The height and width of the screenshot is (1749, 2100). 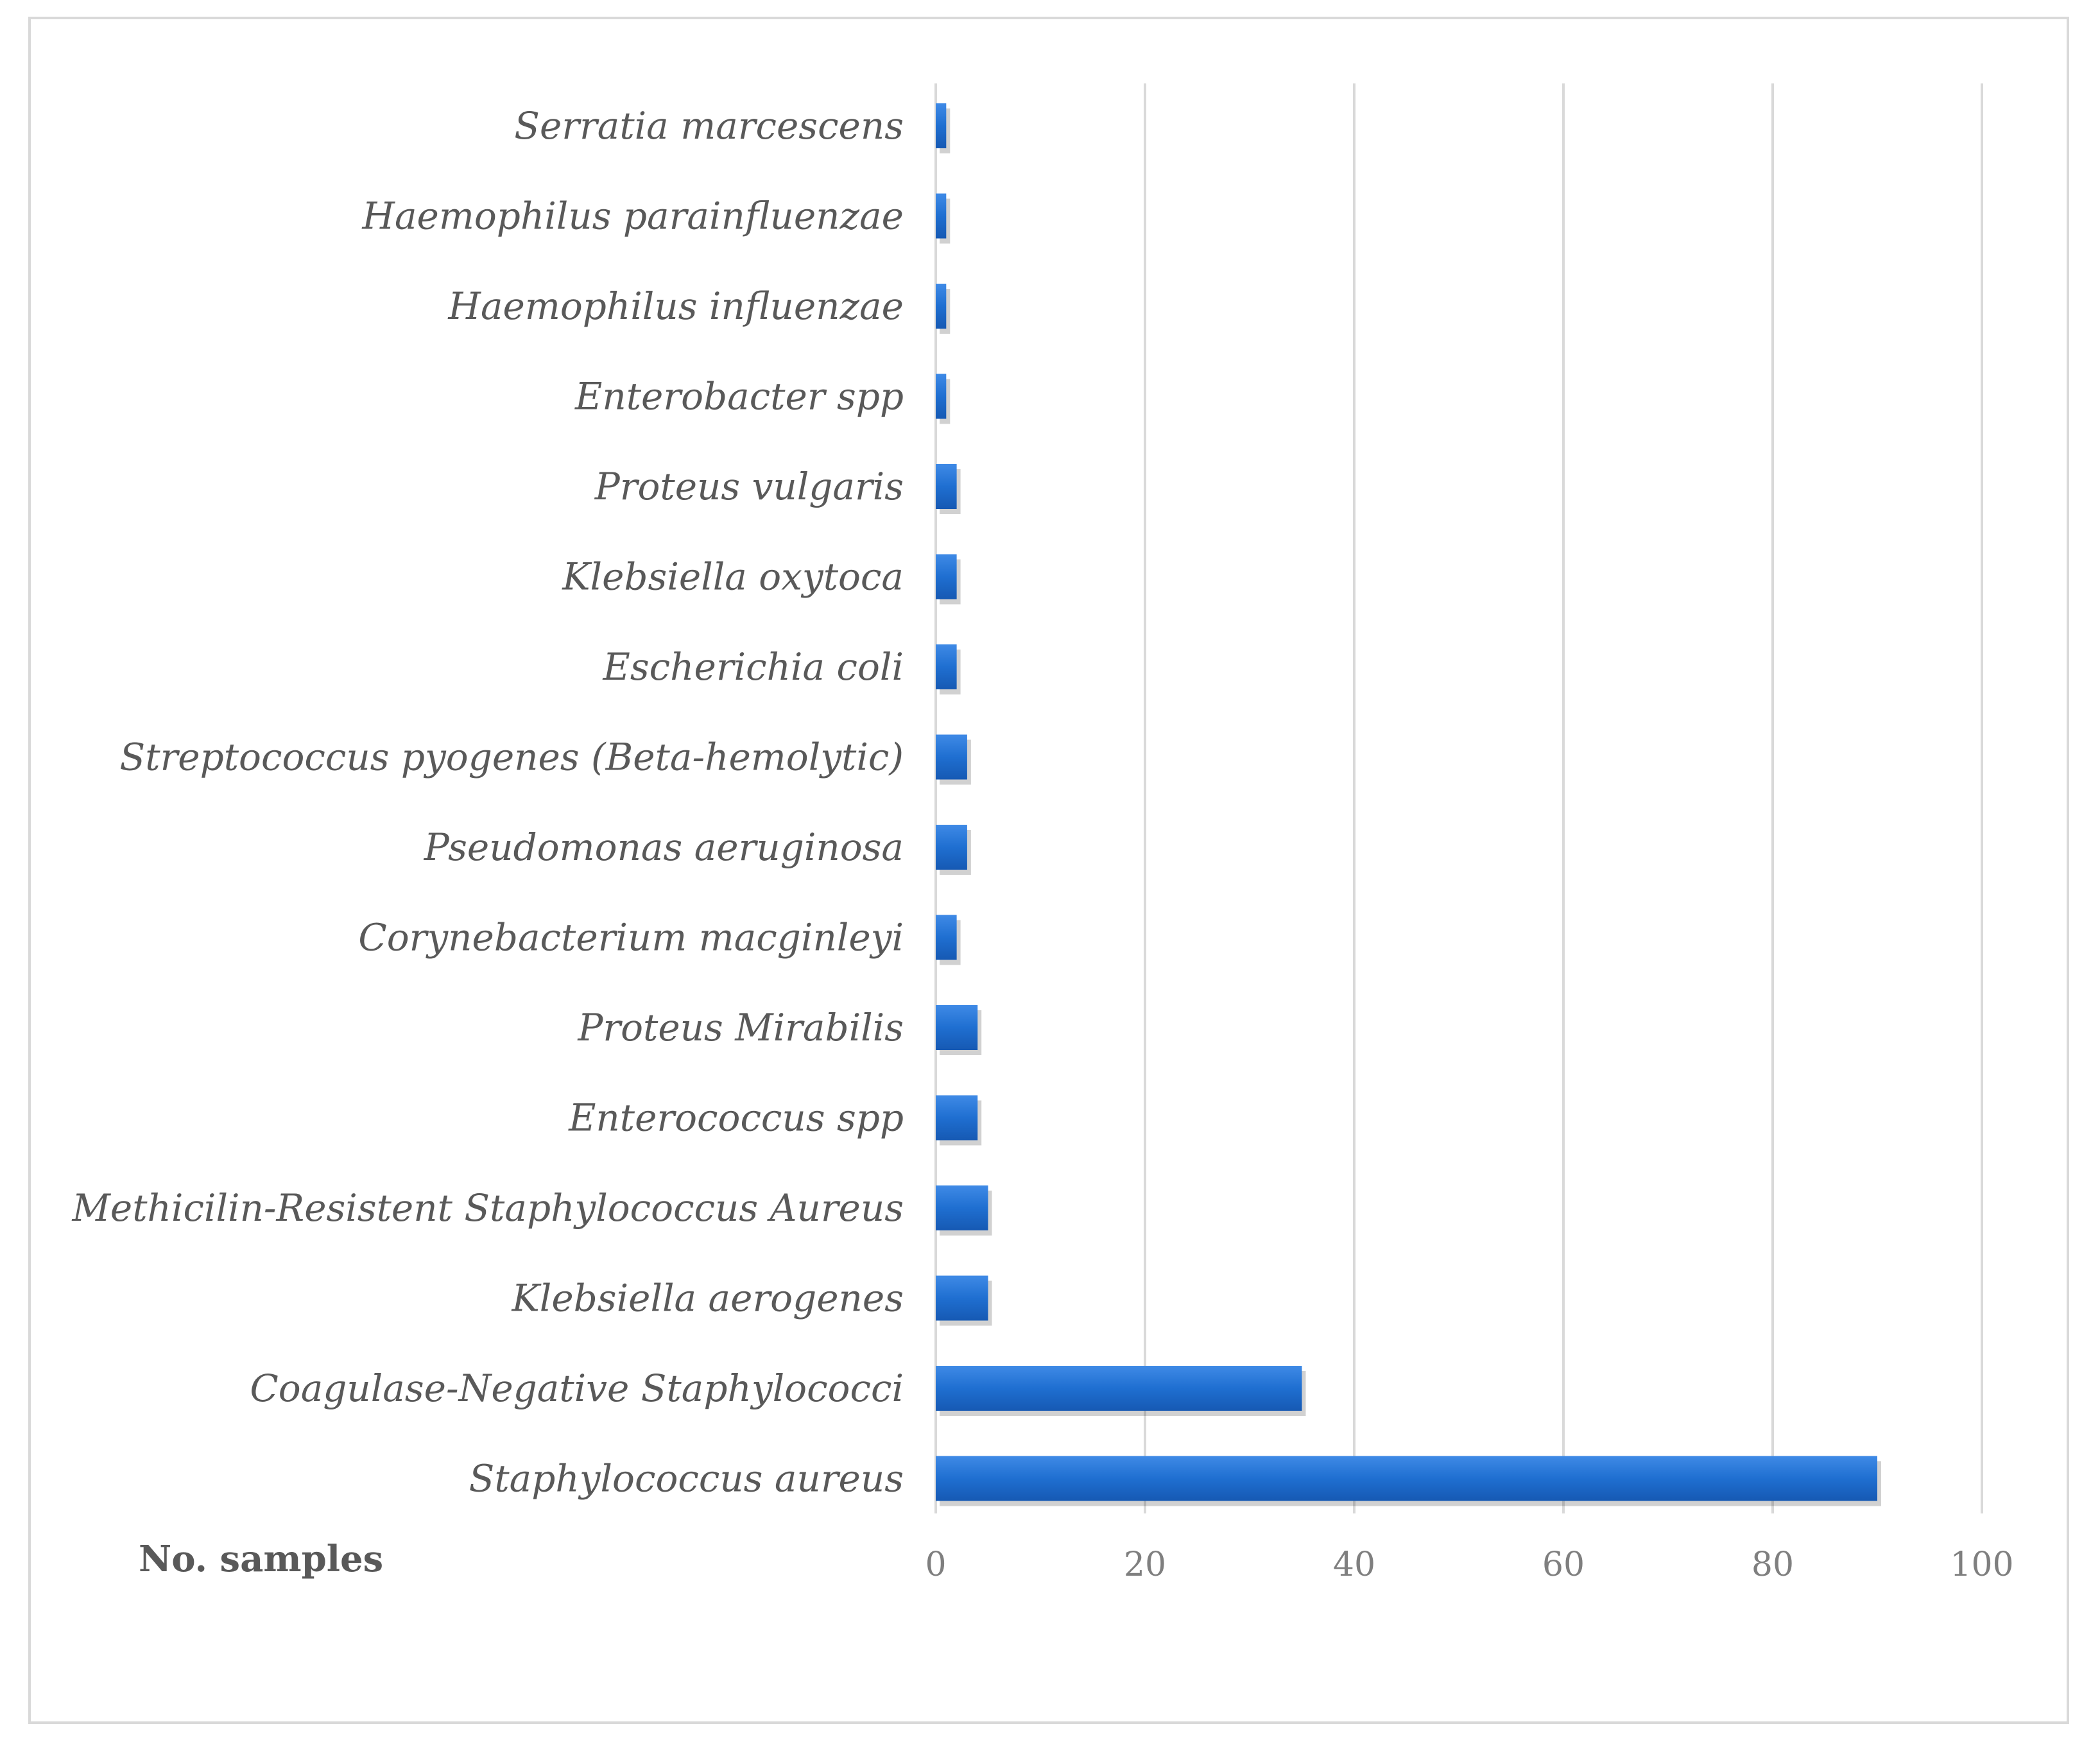 I want to click on category-label: Serratia marcescens, so click(x=709, y=126).